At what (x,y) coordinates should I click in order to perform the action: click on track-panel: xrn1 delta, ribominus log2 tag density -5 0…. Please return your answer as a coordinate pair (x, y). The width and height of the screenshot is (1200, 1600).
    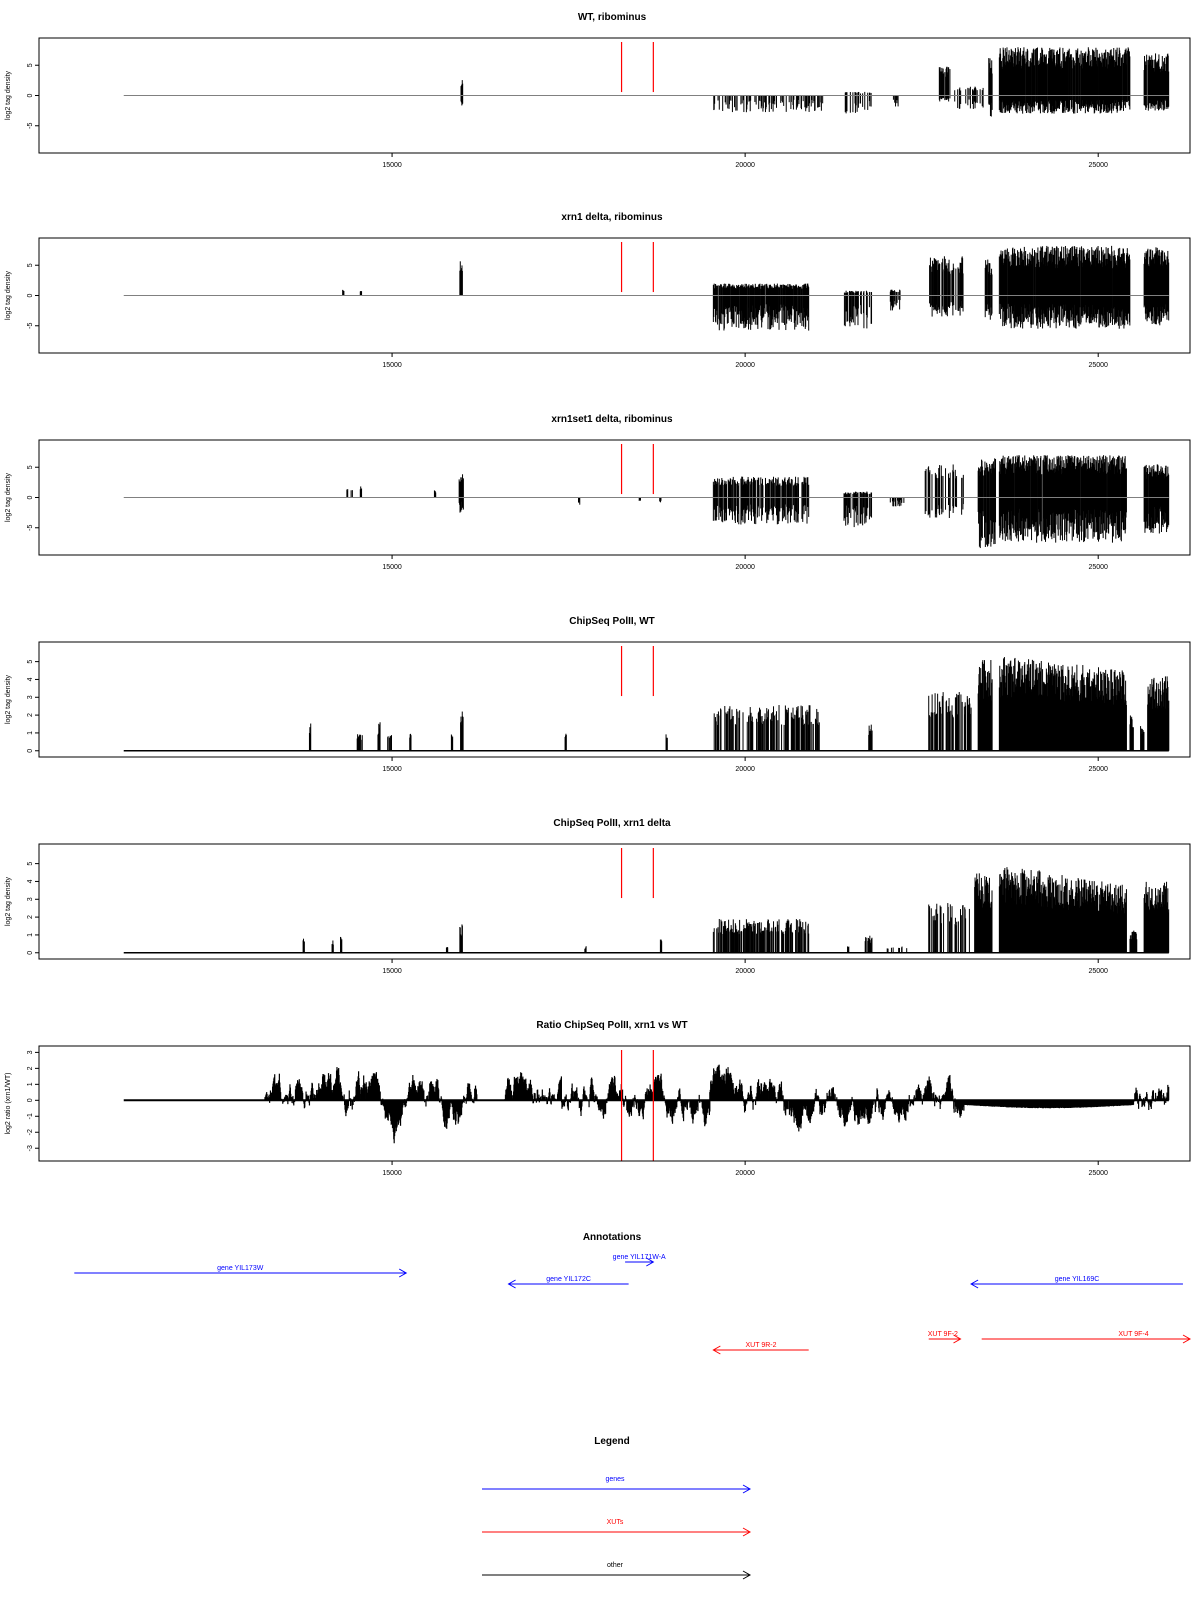
    Looking at the image, I should click on (598, 290).